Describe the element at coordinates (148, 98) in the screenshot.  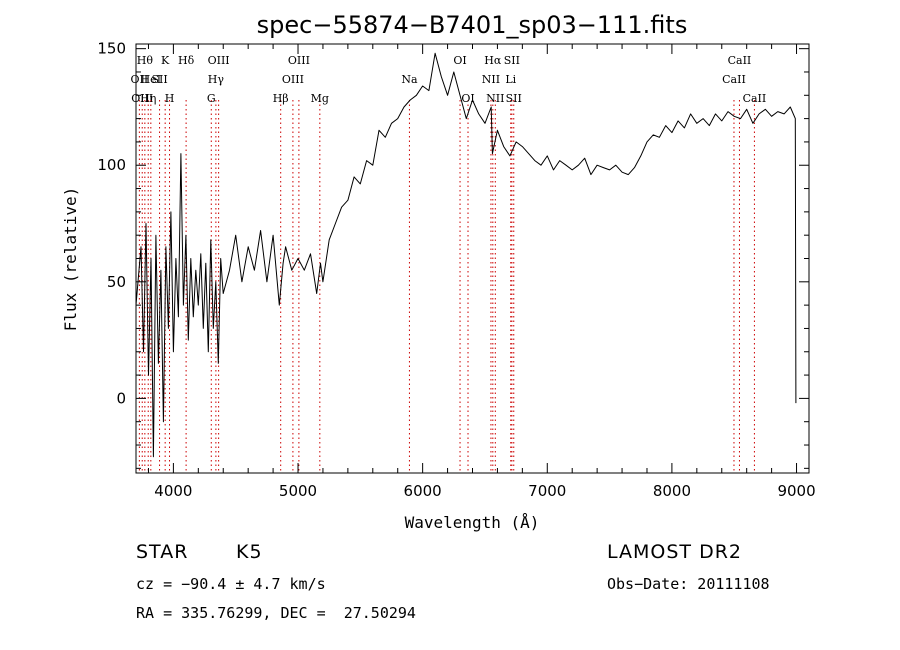
I see `marker-label: Hη` at that location.